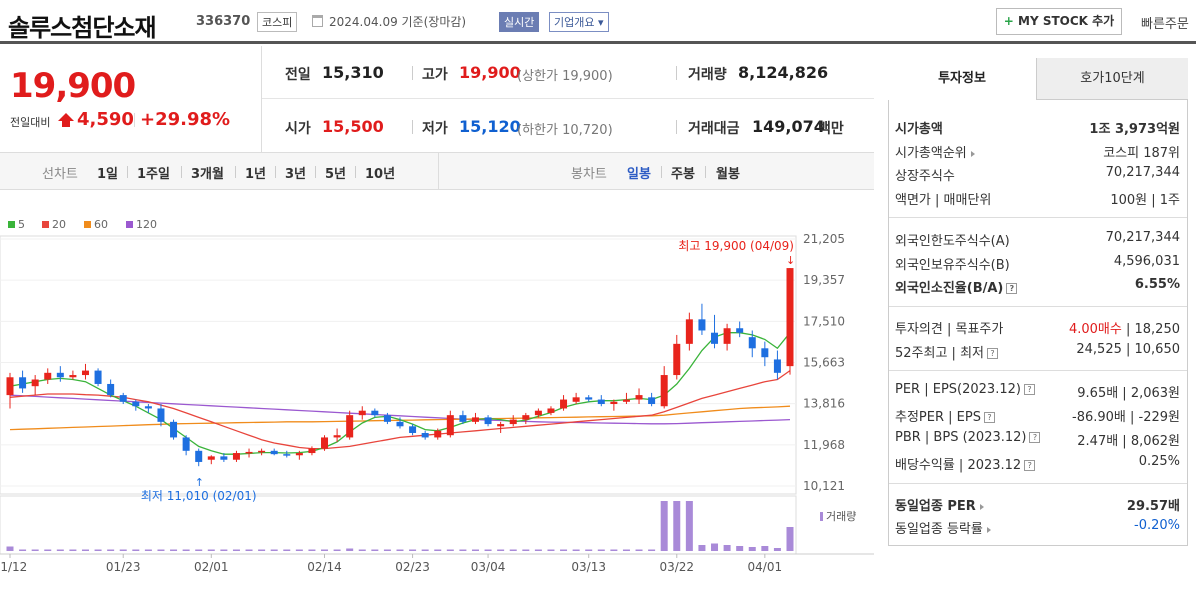  Describe the element at coordinates (1153, 329) in the screenshot. I see `target-price: | 18,250` at that location.